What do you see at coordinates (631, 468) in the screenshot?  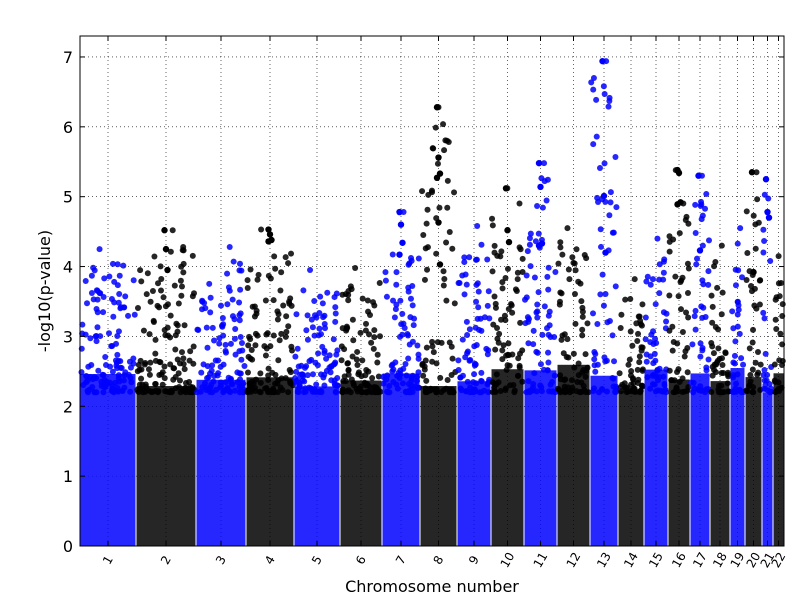 I see `chromosome-14-dense-band` at bounding box center [631, 468].